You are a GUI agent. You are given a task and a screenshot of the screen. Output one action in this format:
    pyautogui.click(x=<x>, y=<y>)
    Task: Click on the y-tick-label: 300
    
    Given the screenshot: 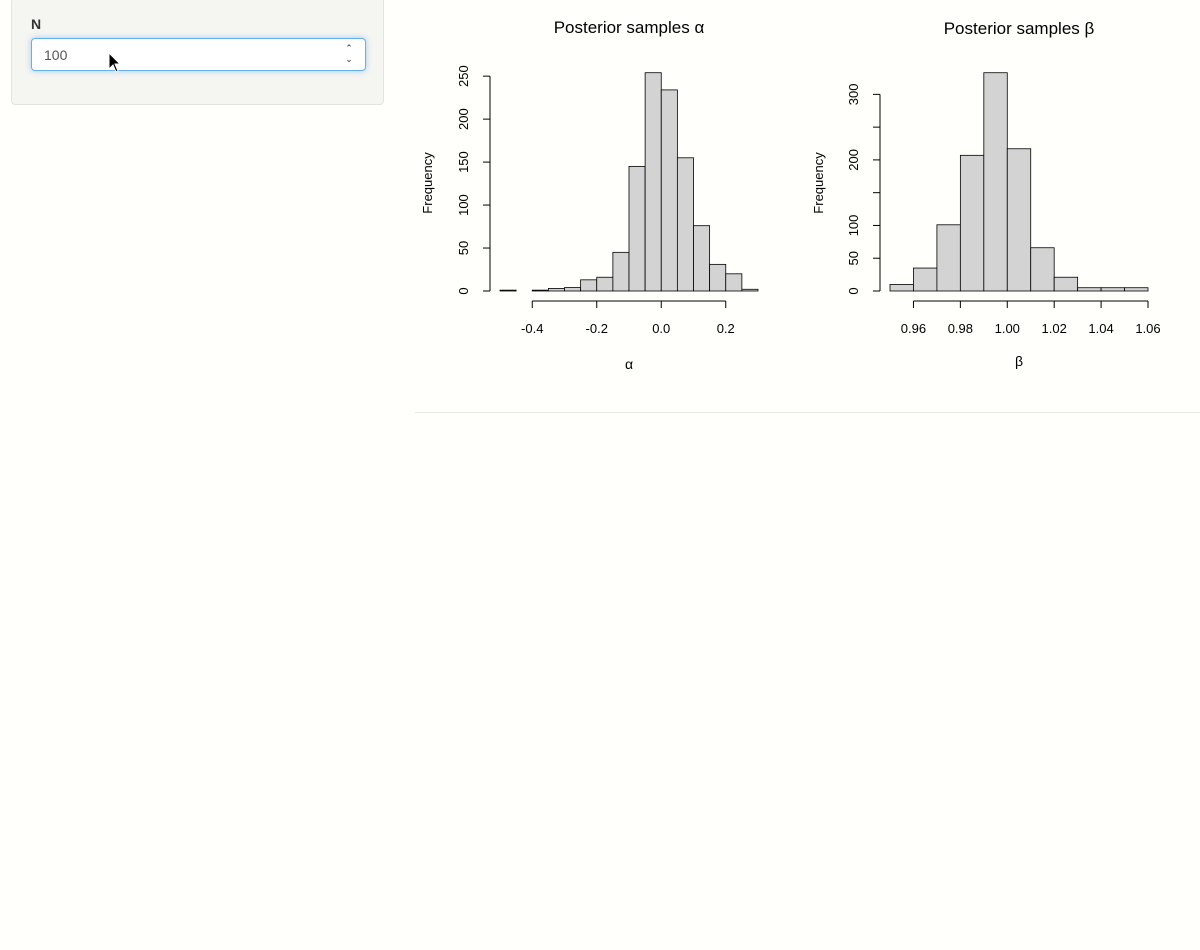 What is the action you would take?
    pyautogui.click(x=853, y=94)
    